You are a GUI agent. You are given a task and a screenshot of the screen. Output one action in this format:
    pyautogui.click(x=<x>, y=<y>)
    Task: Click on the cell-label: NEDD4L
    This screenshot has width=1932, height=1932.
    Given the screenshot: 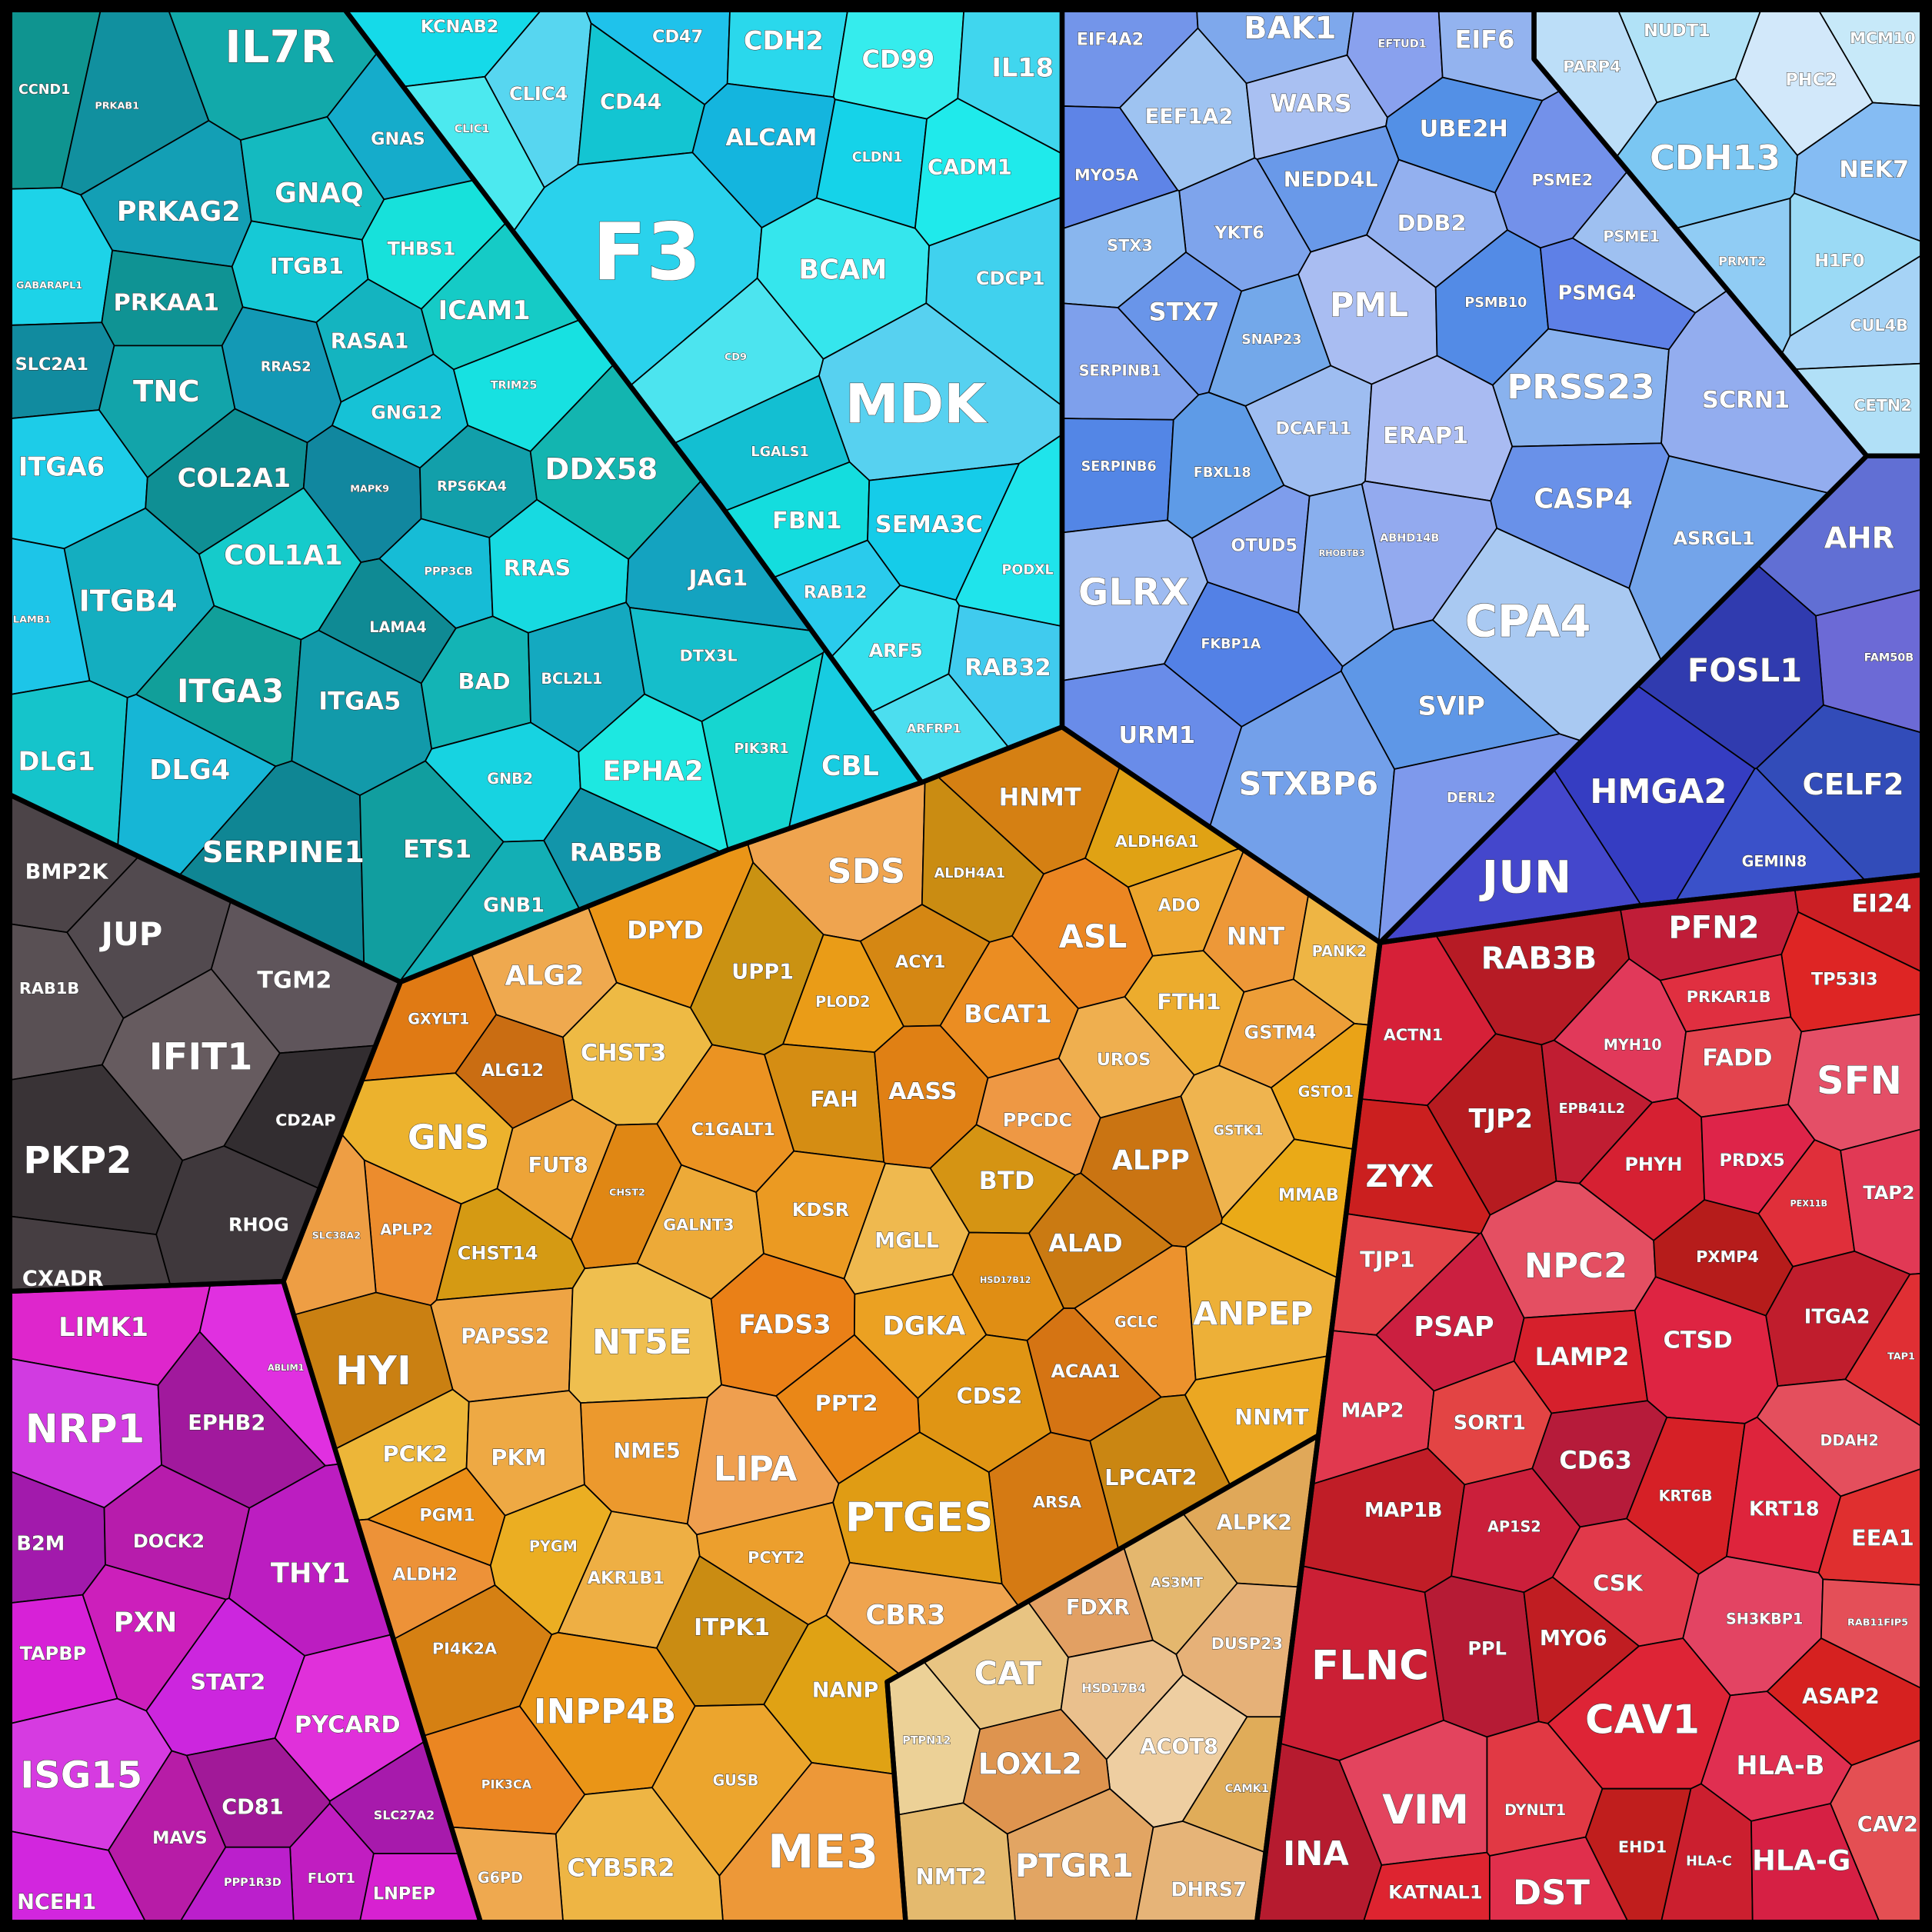 What is the action you would take?
    pyautogui.click(x=1331, y=180)
    